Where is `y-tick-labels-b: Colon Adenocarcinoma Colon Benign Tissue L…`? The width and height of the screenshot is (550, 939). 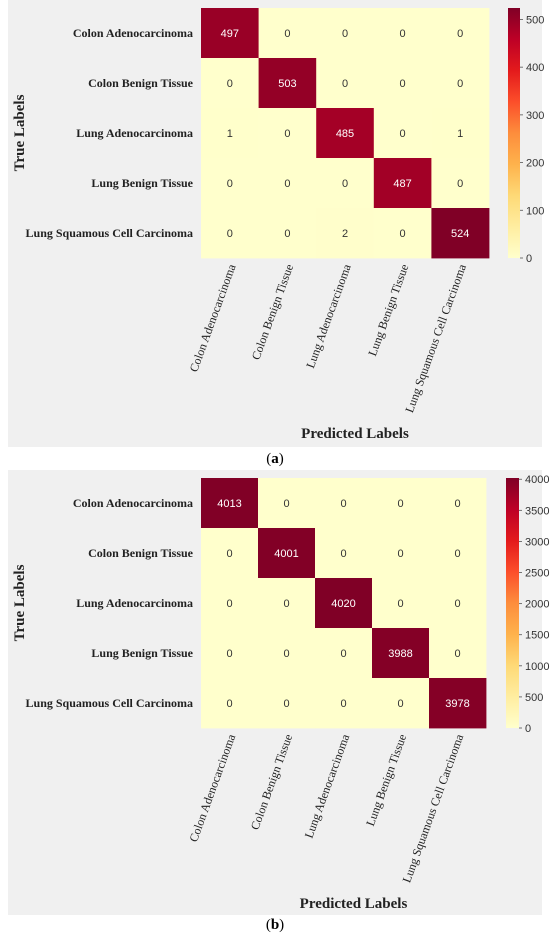 y-tick-labels-b: Colon Adenocarcinoma Colon Benign Tissue L… is located at coordinates (110, 603).